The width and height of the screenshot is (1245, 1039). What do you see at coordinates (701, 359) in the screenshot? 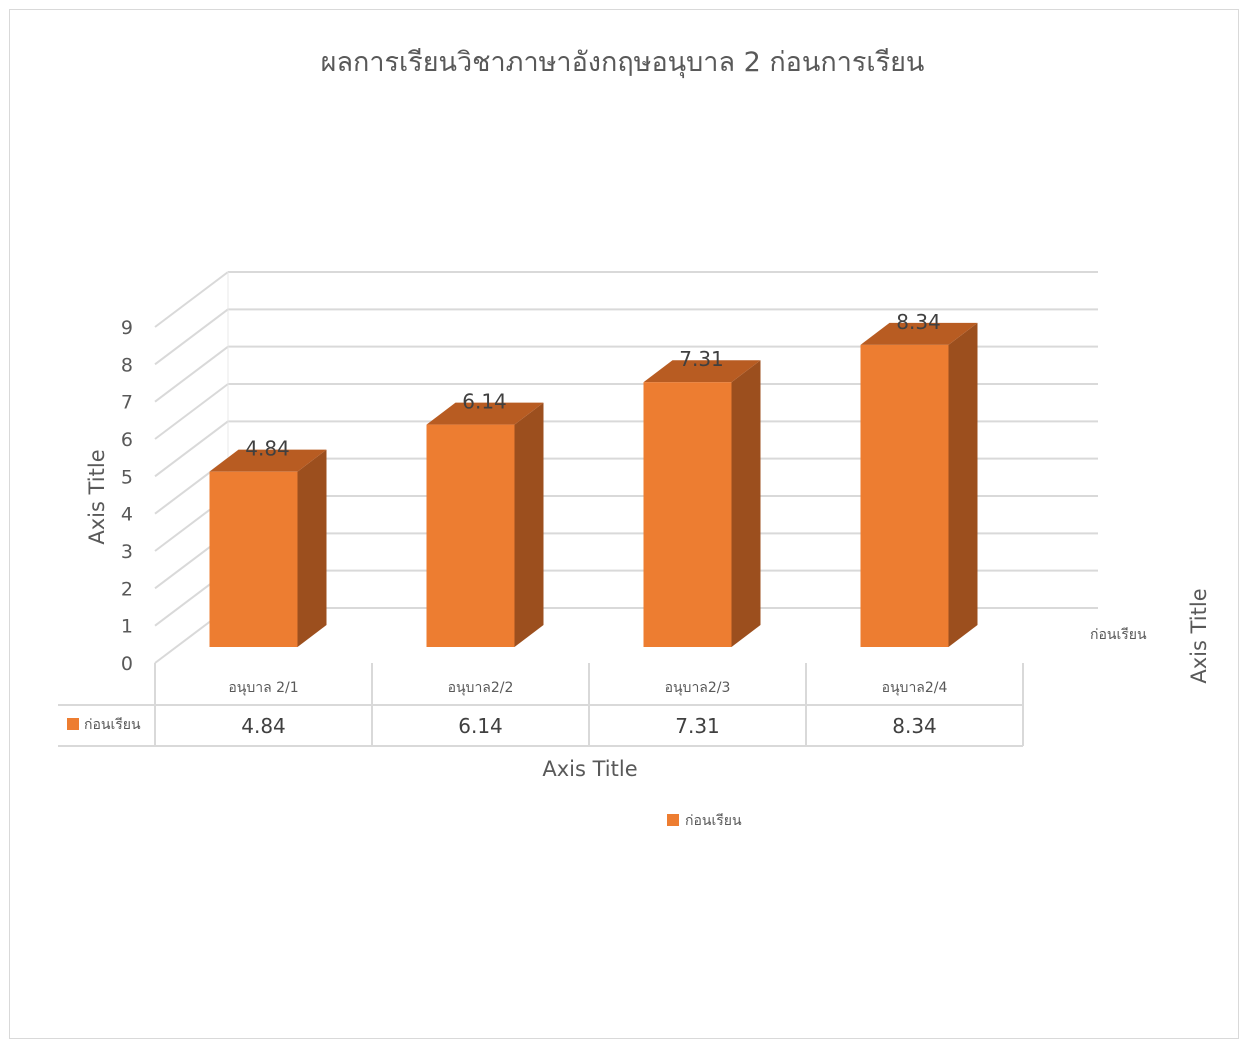
I see `data-label: 7.31` at bounding box center [701, 359].